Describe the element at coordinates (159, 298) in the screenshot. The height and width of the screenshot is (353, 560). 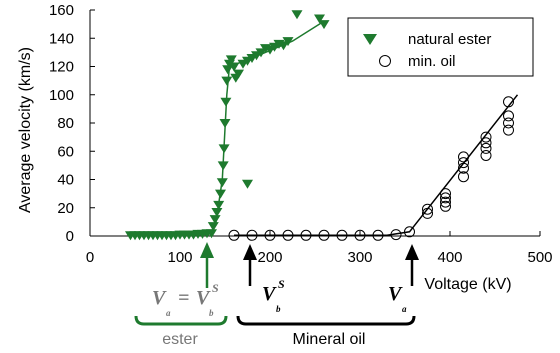
I see `ester-va-symbol: V` at that location.